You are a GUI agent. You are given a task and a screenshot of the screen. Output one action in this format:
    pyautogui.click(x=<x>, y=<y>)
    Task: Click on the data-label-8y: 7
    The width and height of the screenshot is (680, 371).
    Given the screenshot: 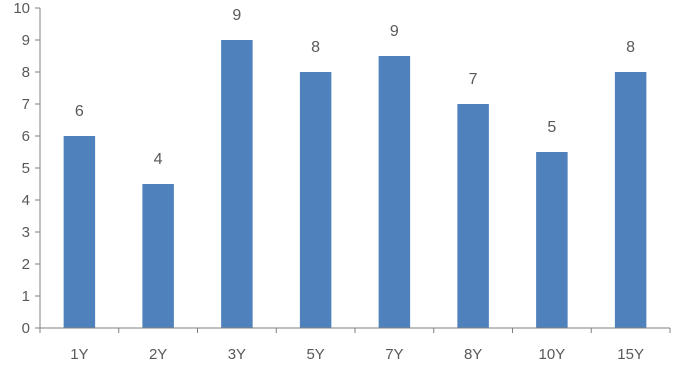 What is the action you would take?
    pyautogui.click(x=473, y=79)
    